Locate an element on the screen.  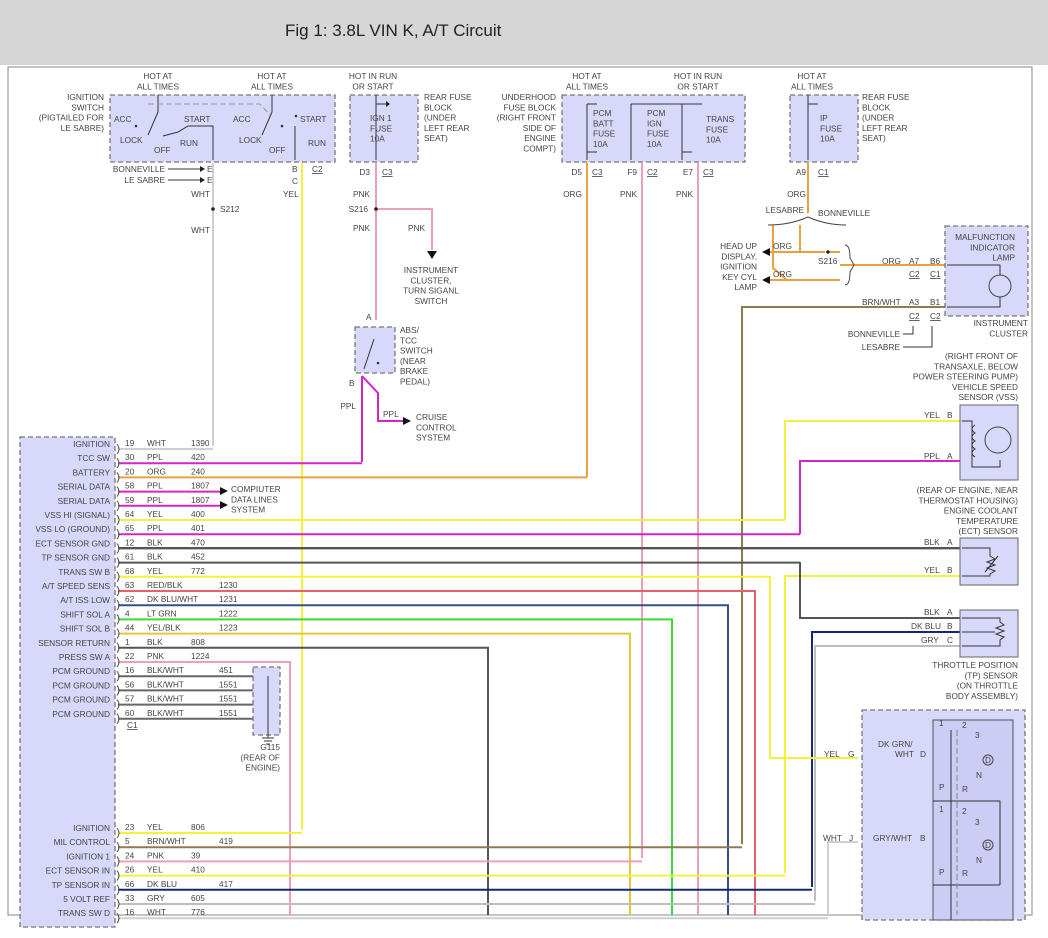
hot-at-all-times-4: HOT AT ALL TIMES is located at coordinates (812, 81).